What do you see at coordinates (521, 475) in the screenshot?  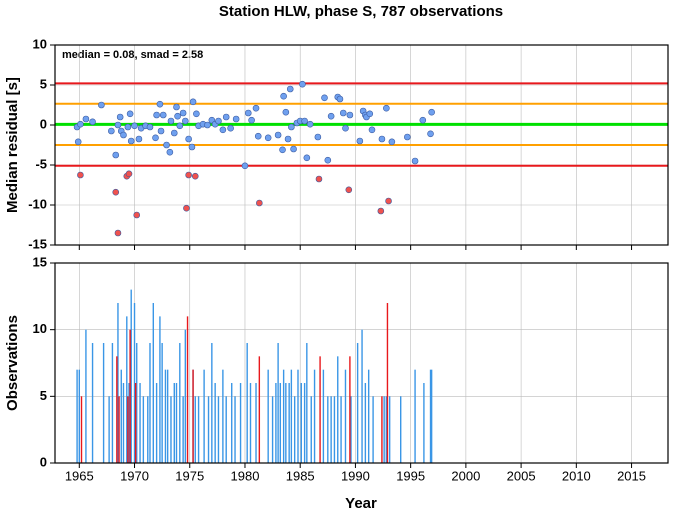 I see `x-tick-label: 2005` at bounding box center [521, 475].